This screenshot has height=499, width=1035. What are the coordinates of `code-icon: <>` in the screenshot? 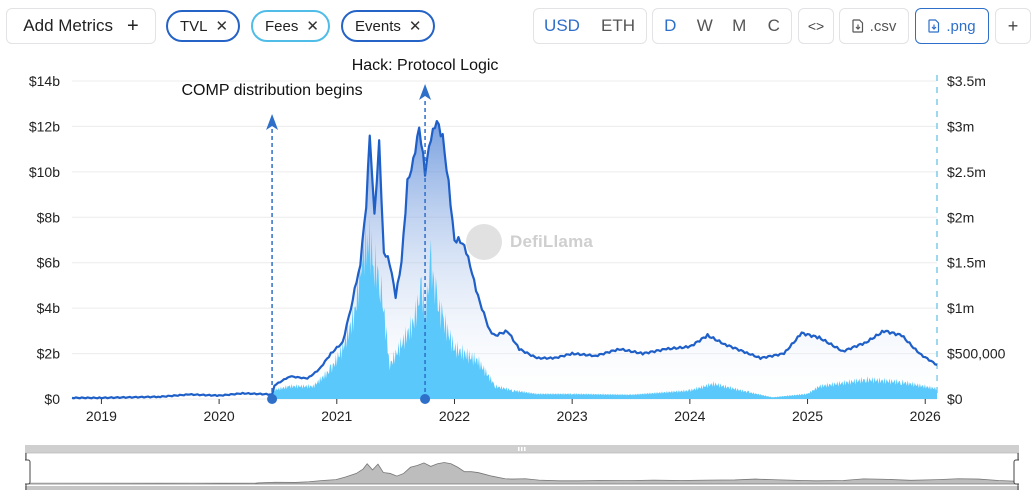 It's located at (816, 26).